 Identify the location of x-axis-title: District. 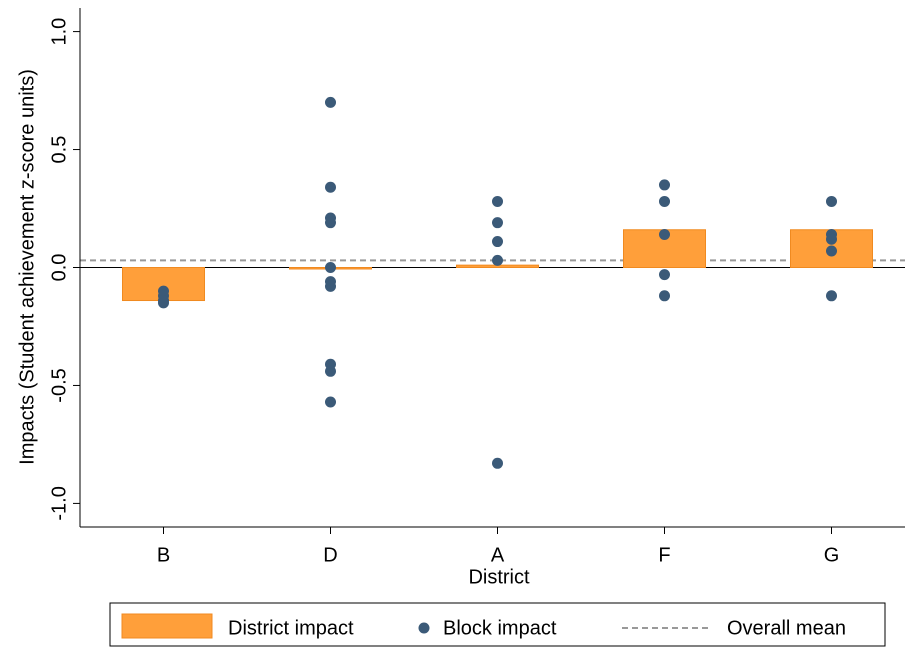
(499, 577).